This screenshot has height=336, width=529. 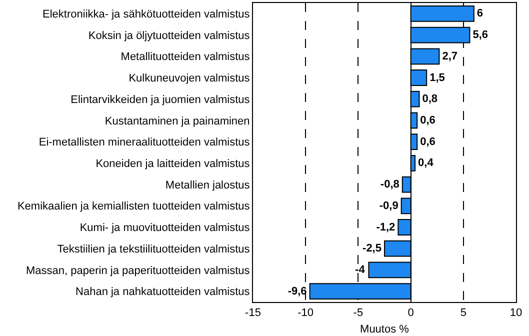 What do you see at coordinates (516, 313) in the screenshot?
I see `x-tick-label: 10` at bounding box center [516, 313].